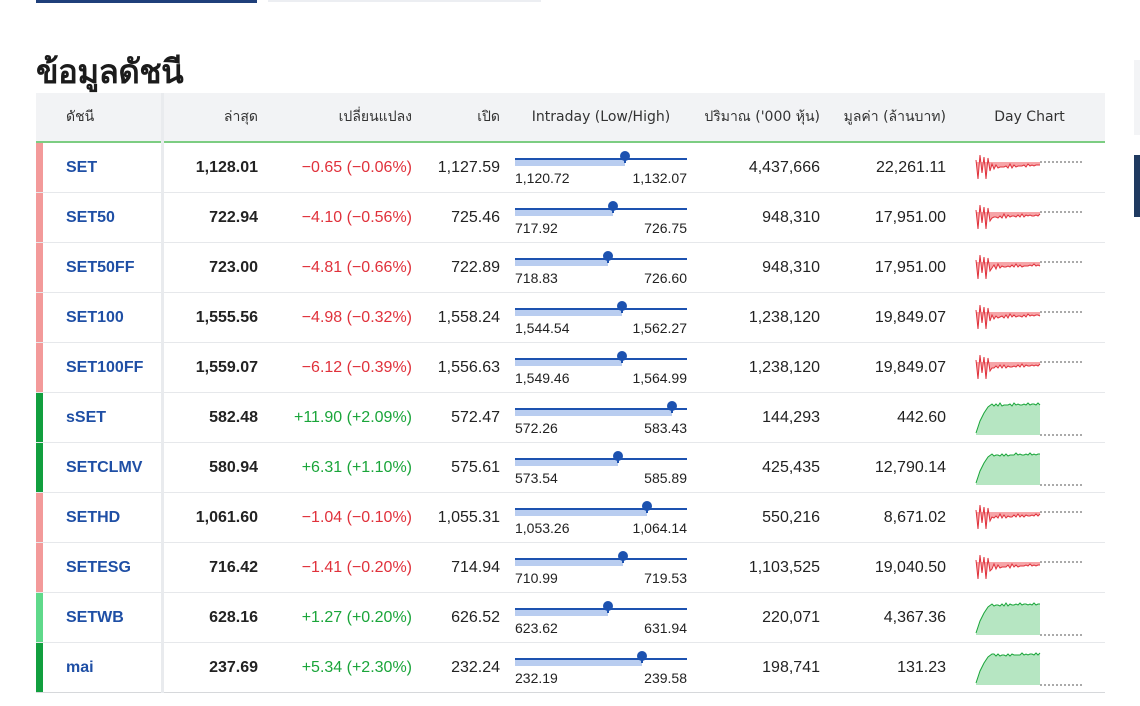 The width and height of the screenshot is (1140, 706). Describe the element at coordinates (86, 417) in the screenshot. I see `index-symbol-link: sSET` at that location.